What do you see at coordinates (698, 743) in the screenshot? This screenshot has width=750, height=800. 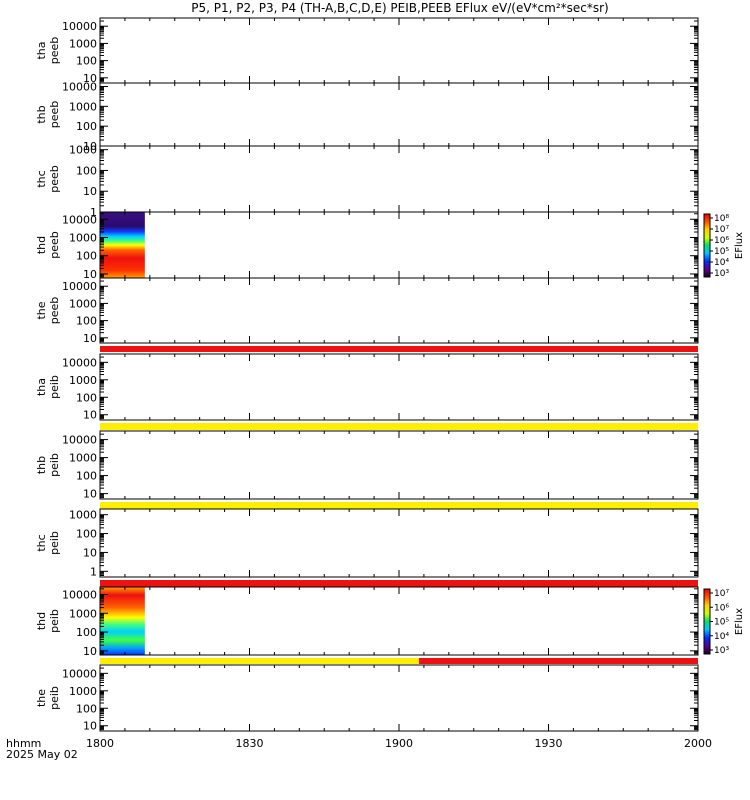 I see `x-tick-label: 2000` at bounding box center [698, 743].